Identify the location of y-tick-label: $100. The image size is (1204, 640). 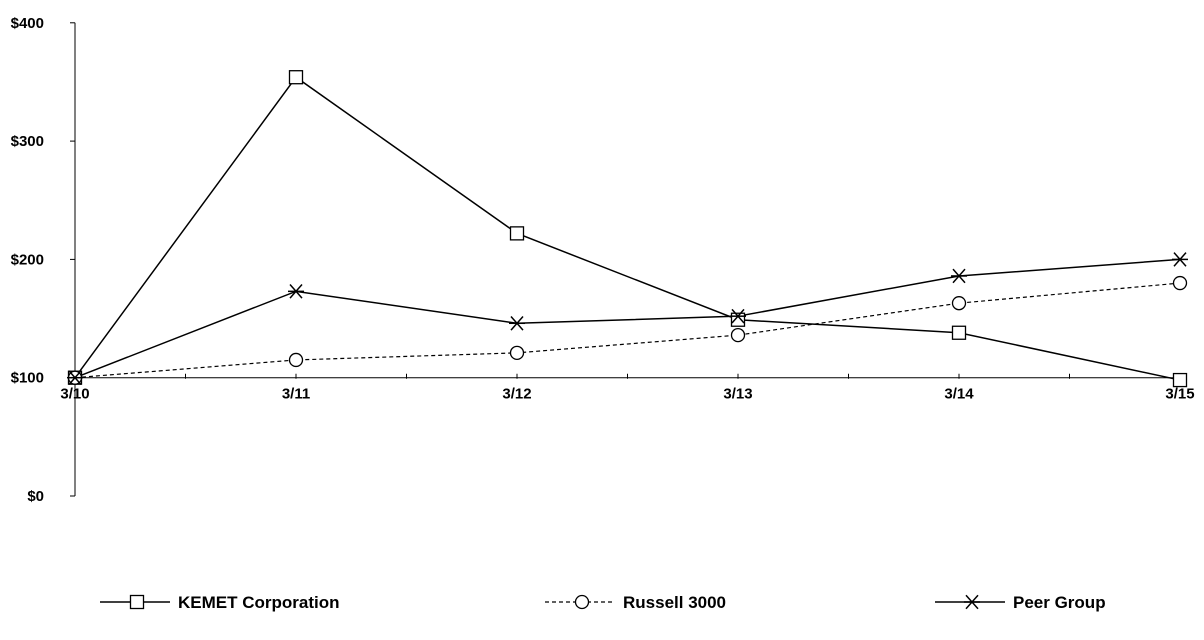
(27, 378).